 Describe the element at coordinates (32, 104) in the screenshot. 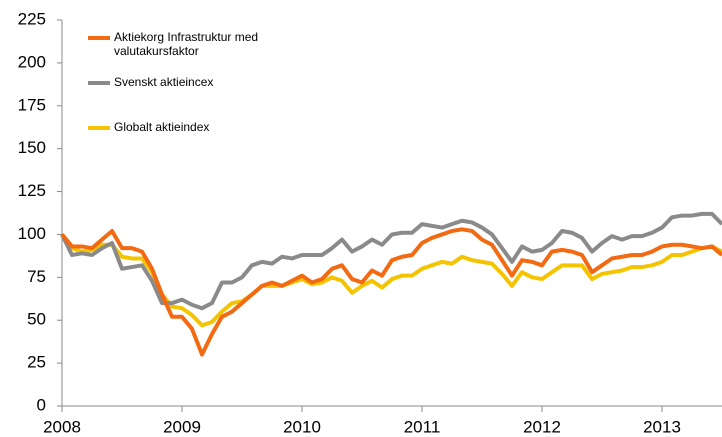

I see `y-tick-label: 175` at that location.